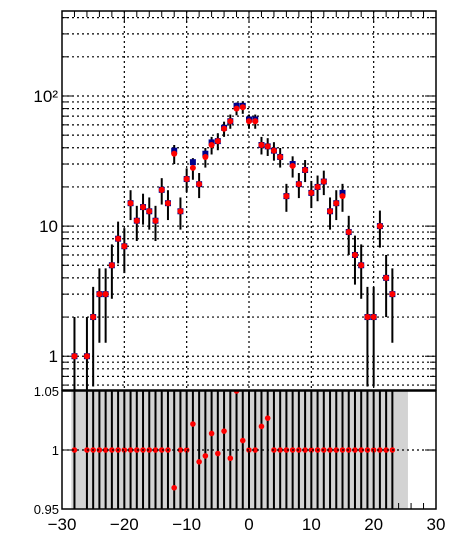 The image size is (455, 542). Describe the element at coordinates (46, 509) in the screenshot. I see `ratio-y-tick-label: 0.95` at that location.